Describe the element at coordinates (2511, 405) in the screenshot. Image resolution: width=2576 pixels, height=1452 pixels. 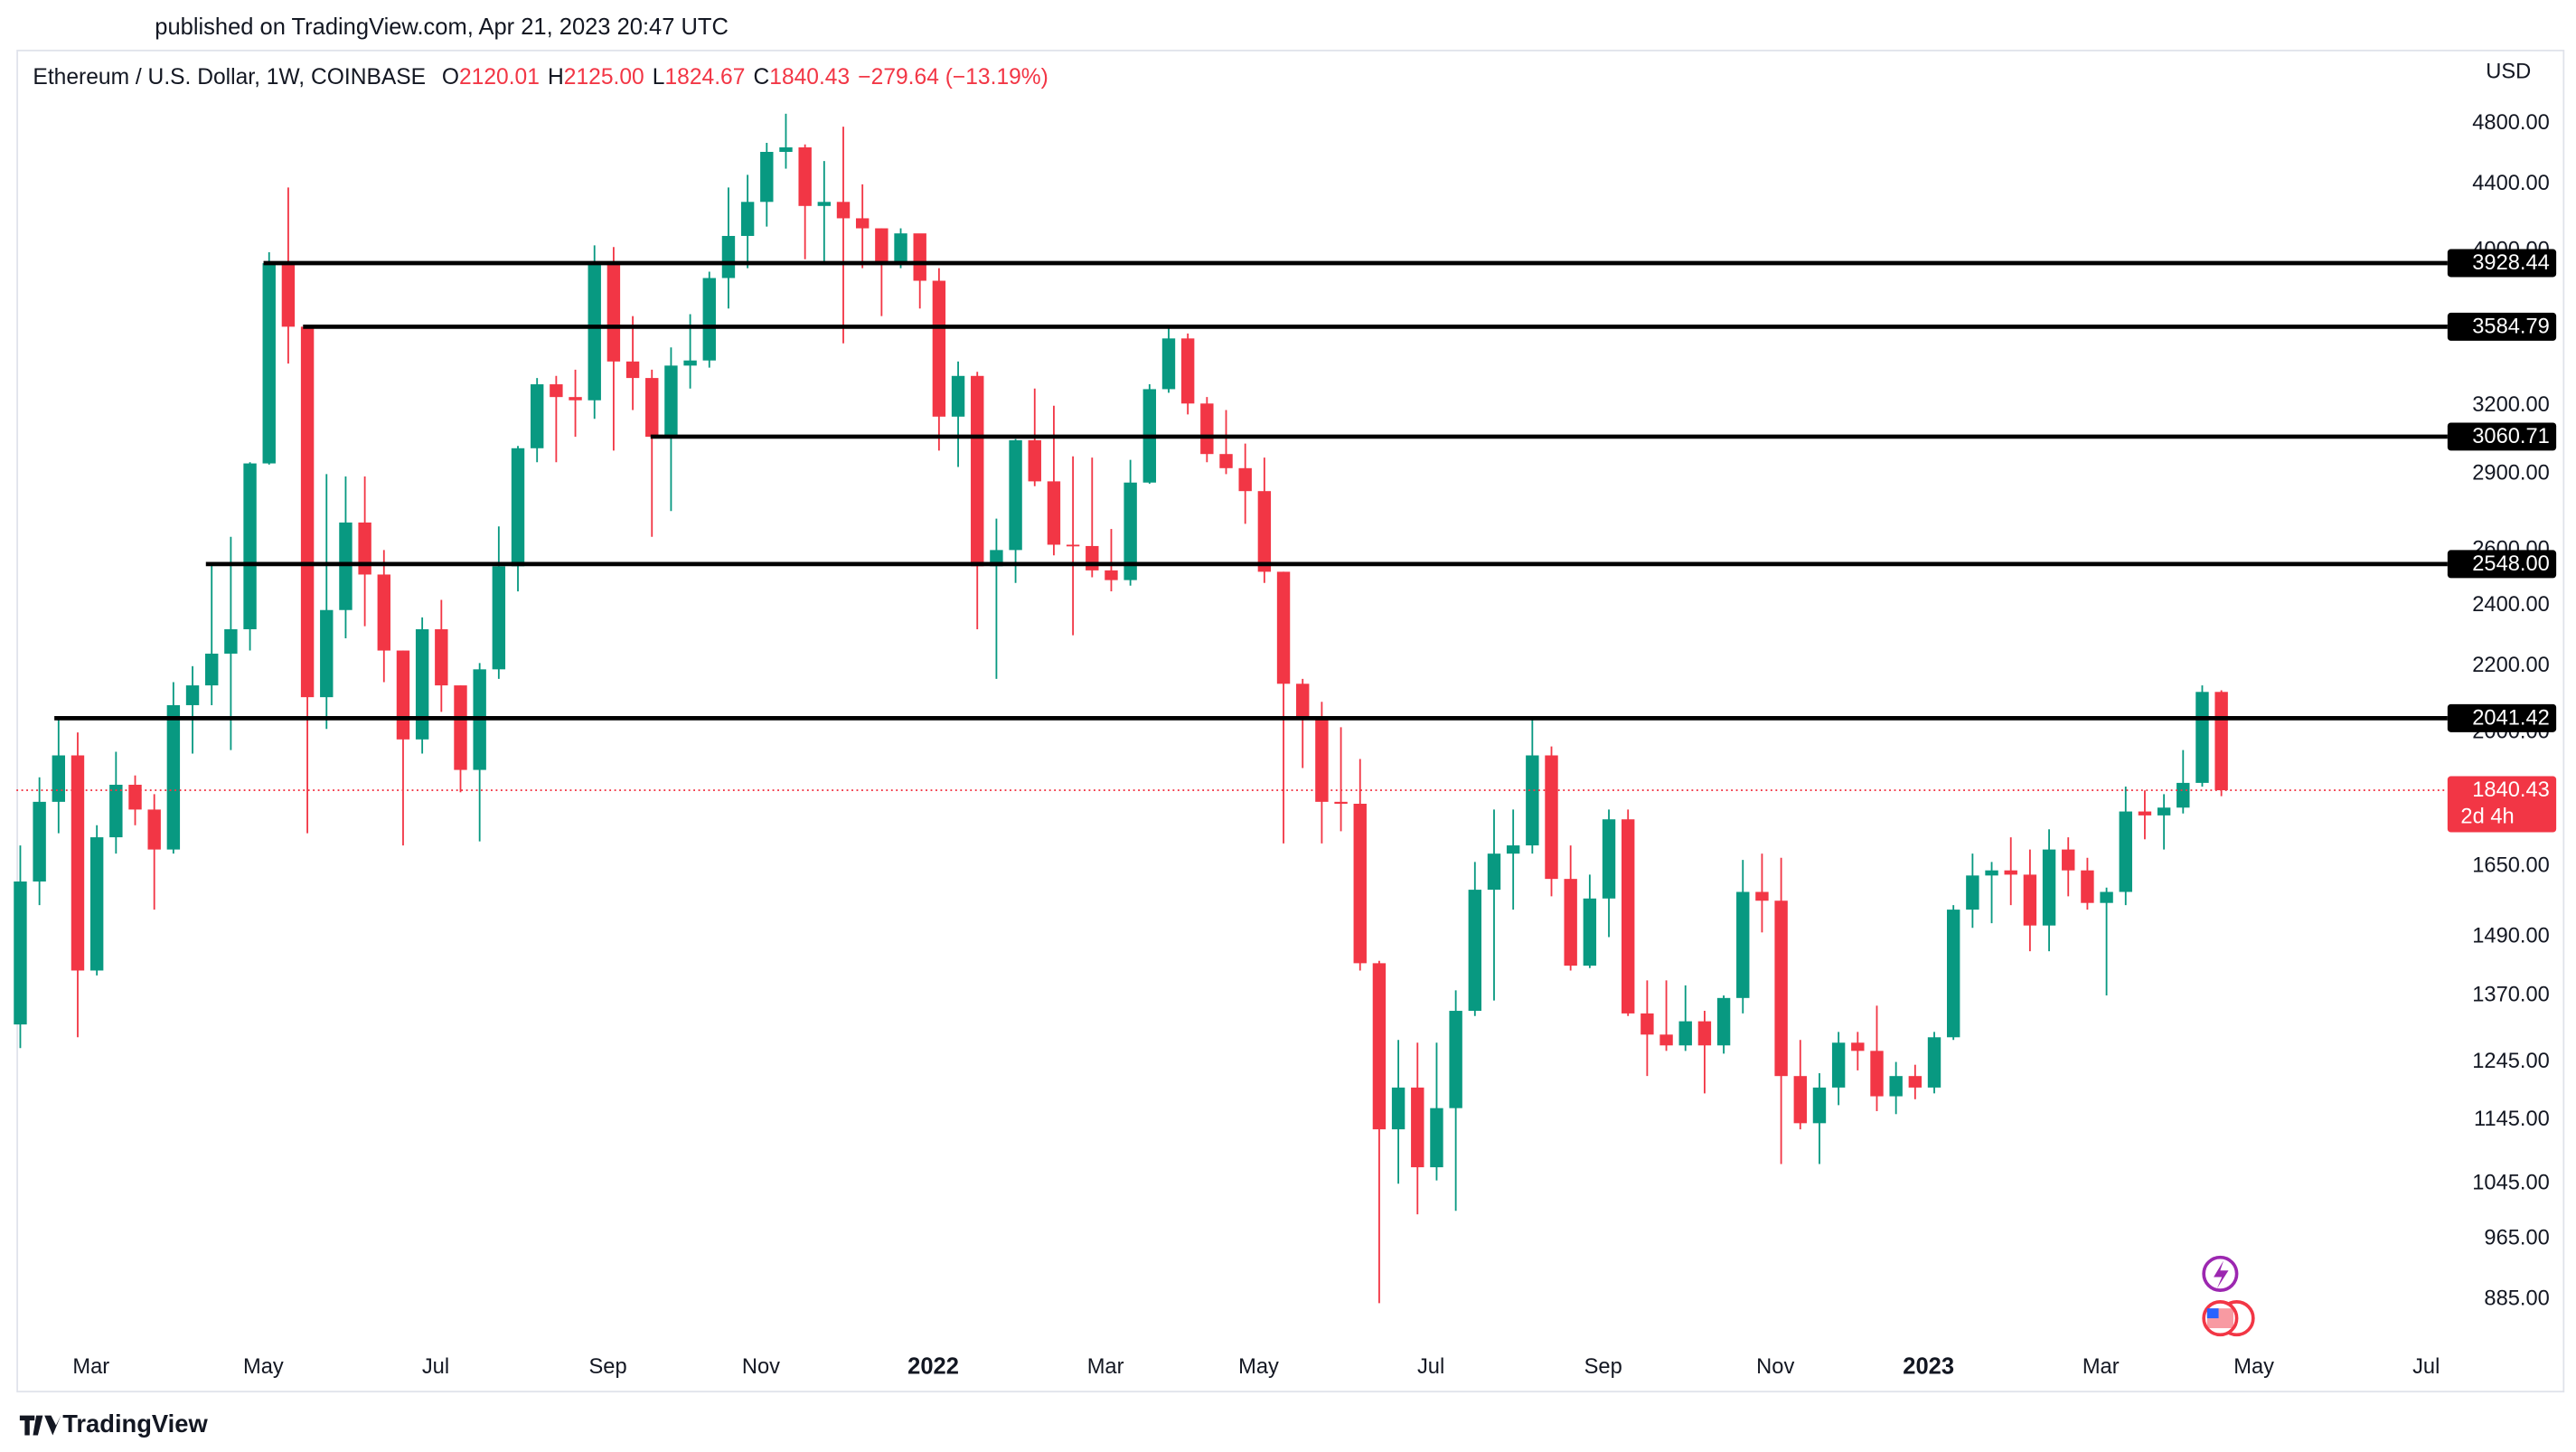
I see `y-tick-label: 3200.00` at that location.